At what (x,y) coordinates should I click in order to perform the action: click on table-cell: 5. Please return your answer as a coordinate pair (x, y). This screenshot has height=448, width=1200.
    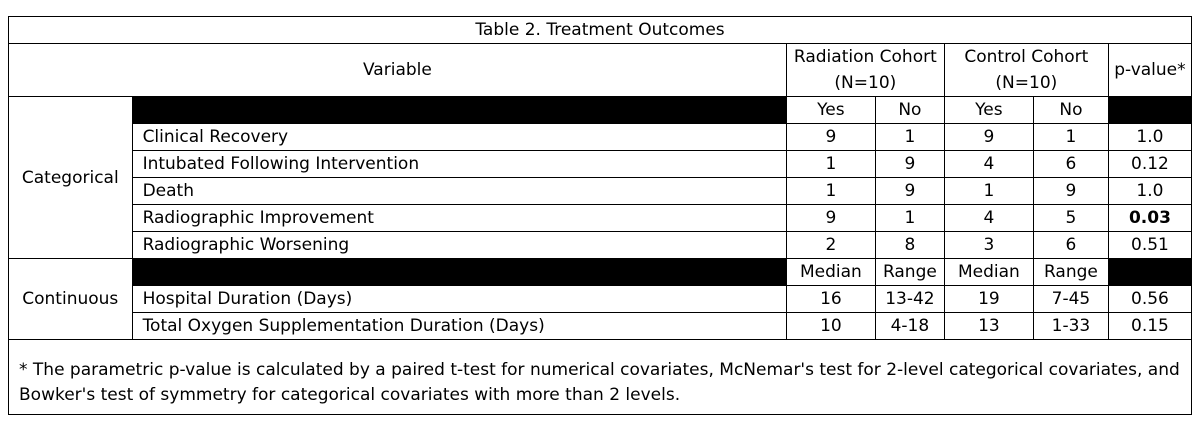
    Looking at the image, I should click on (1070, 218).